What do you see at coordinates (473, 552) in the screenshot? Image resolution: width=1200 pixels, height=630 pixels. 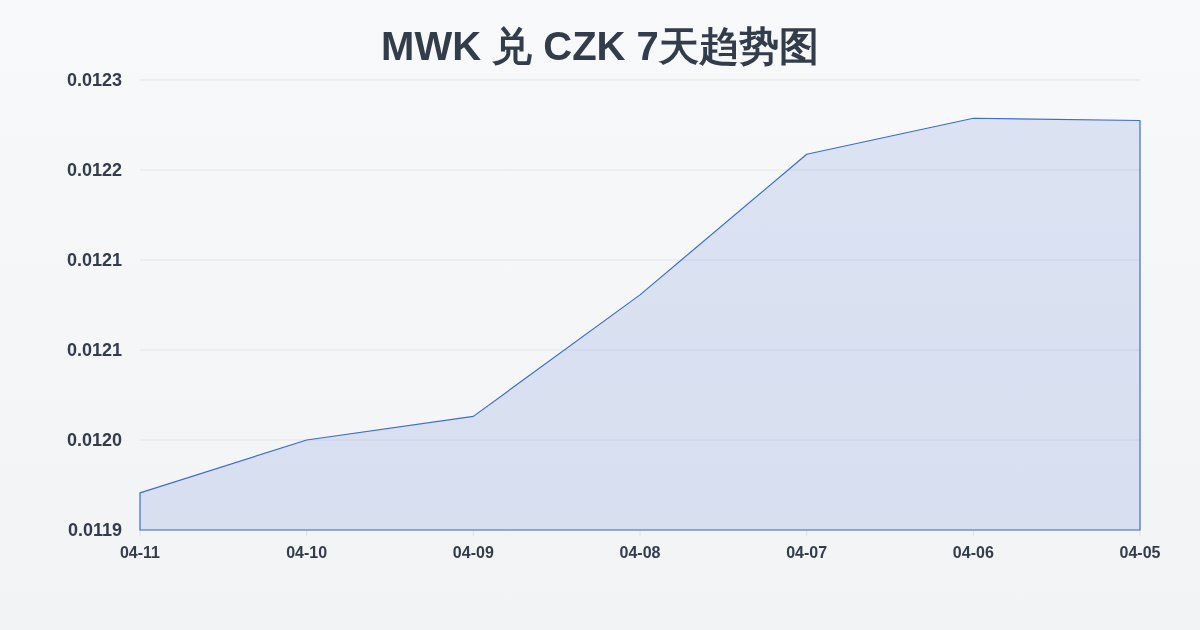 I see `x-tick-label: 04-09` at bounding box center [473, 552].